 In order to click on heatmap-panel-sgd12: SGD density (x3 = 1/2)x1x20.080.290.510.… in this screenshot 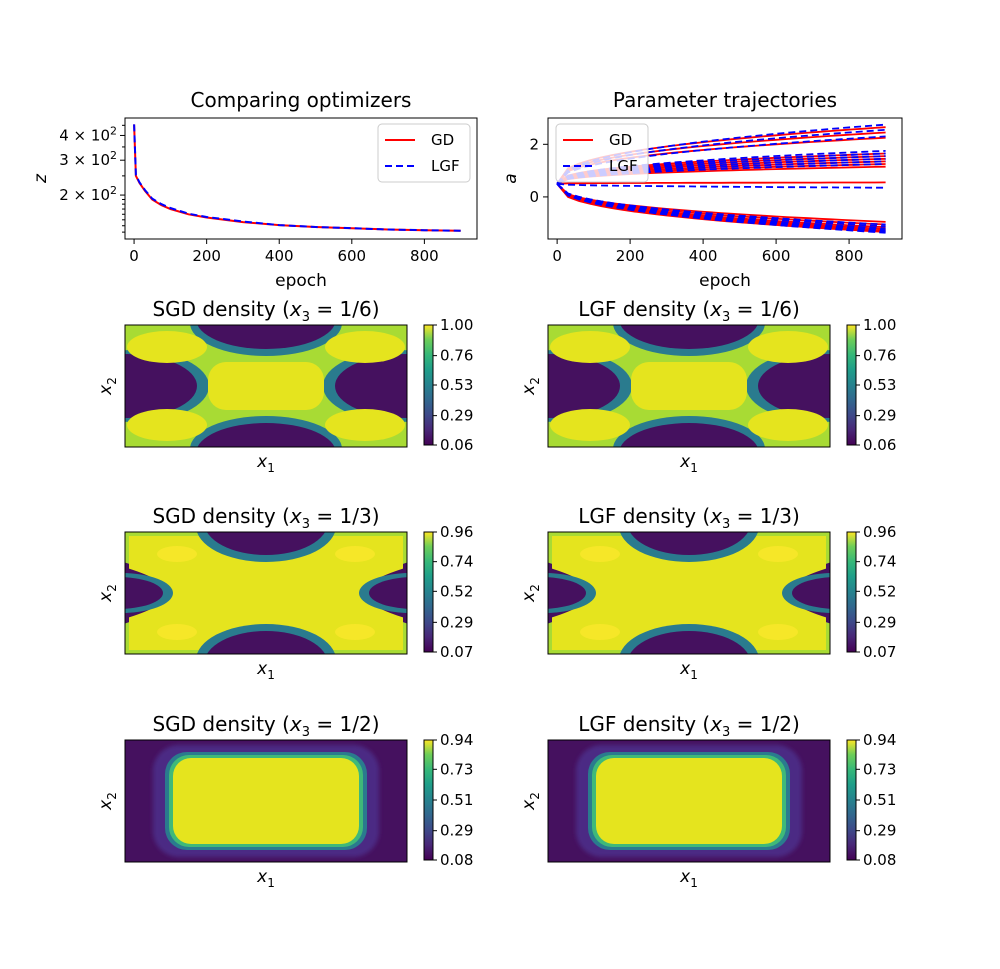, I will do `click(284, 801)`.